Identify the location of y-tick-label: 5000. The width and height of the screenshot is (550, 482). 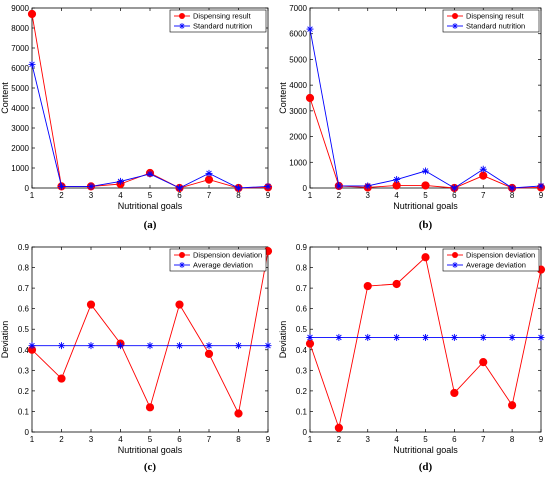
(20, 88).